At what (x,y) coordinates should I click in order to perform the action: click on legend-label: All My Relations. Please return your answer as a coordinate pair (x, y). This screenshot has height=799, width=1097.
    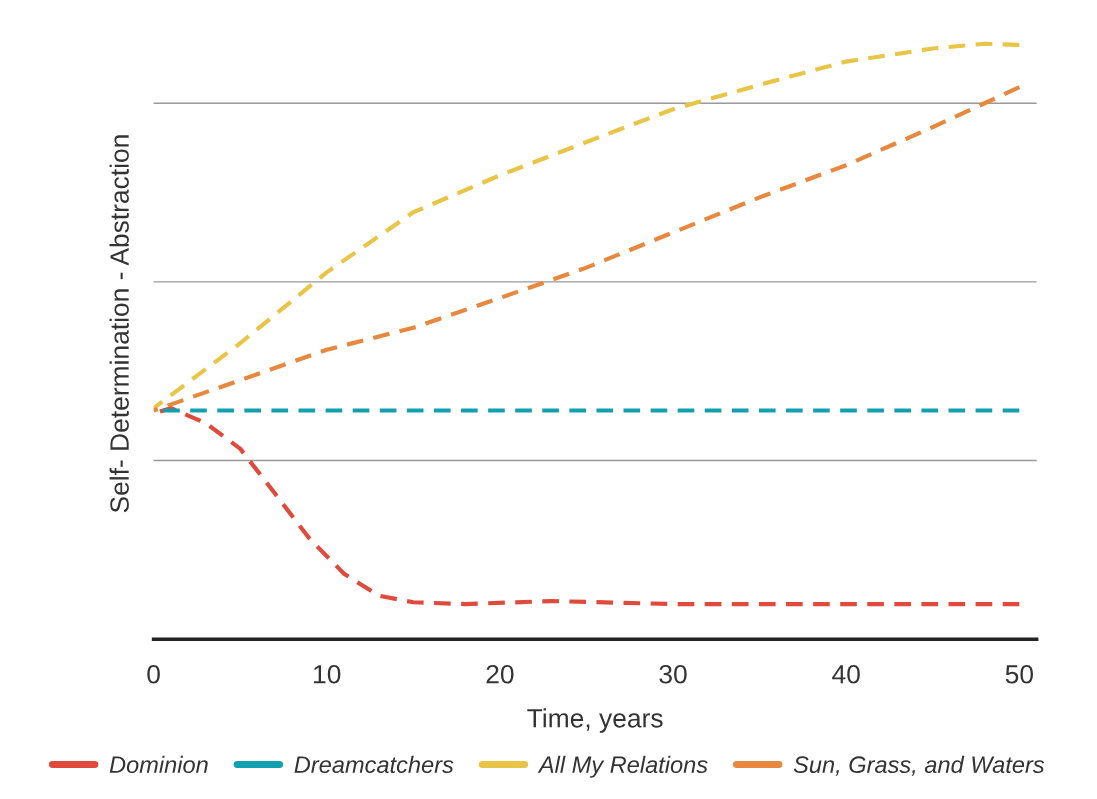
    Looking at the image, I should click on (622, 766).